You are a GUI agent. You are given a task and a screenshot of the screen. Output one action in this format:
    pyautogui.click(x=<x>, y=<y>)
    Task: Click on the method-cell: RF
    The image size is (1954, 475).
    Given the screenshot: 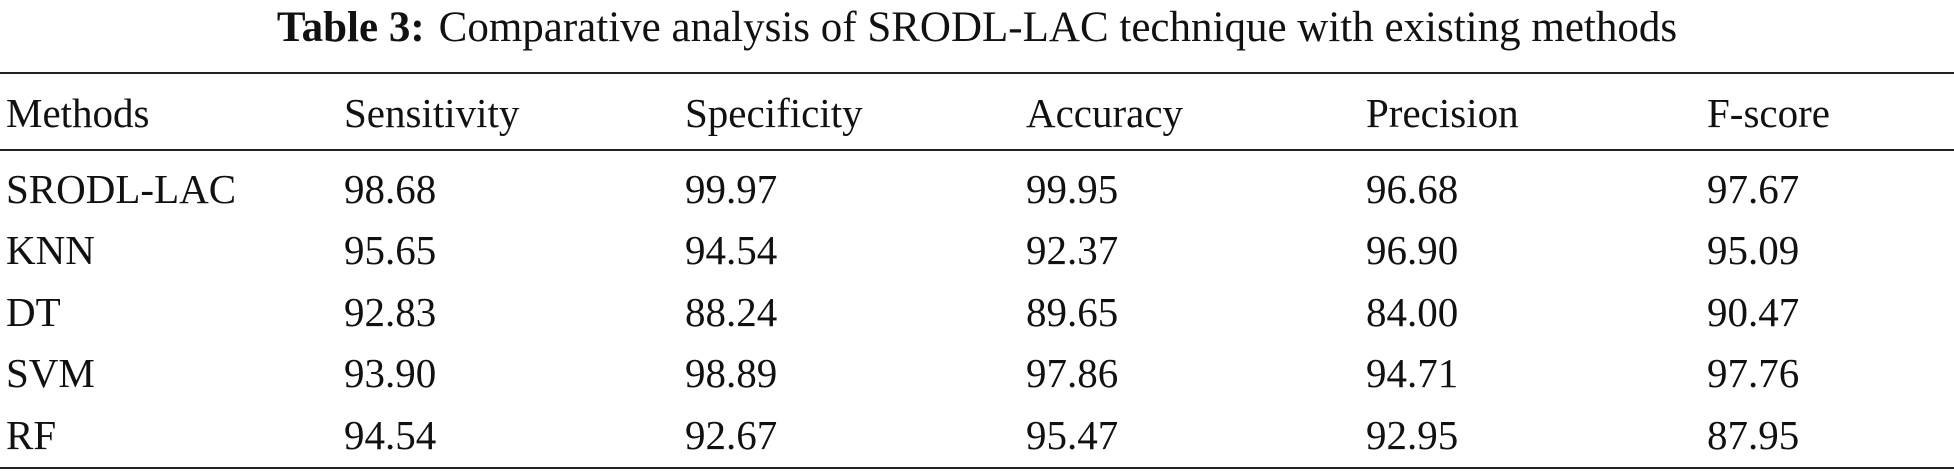 What is the action you would take?
    pyautogui.click(x=31, y=434)
    